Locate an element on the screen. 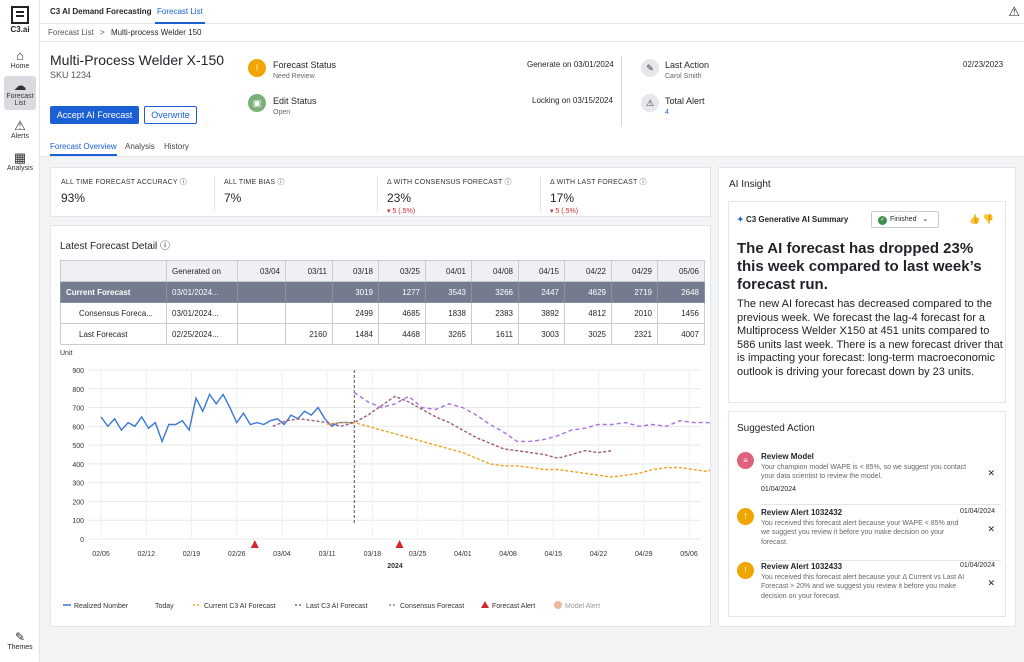 The width and height of the screenshot is (1024, 662). sidebar-item-alerts: ⚠ Alerts is located at coordinates (20, 129).